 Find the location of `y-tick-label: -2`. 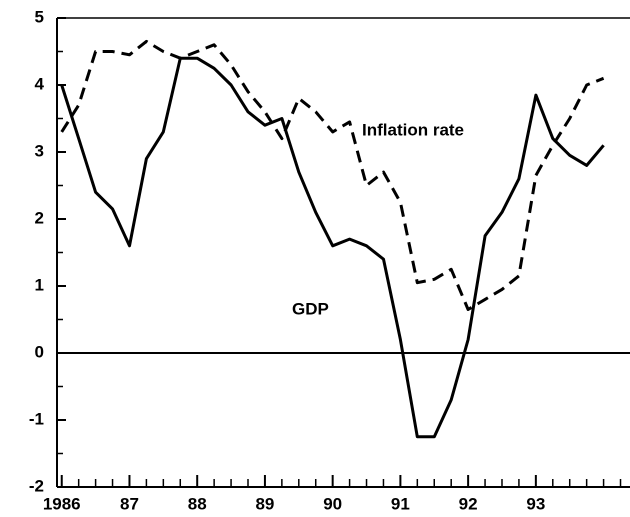

y-tick-label: -2 is located at coordinates (36, 485).